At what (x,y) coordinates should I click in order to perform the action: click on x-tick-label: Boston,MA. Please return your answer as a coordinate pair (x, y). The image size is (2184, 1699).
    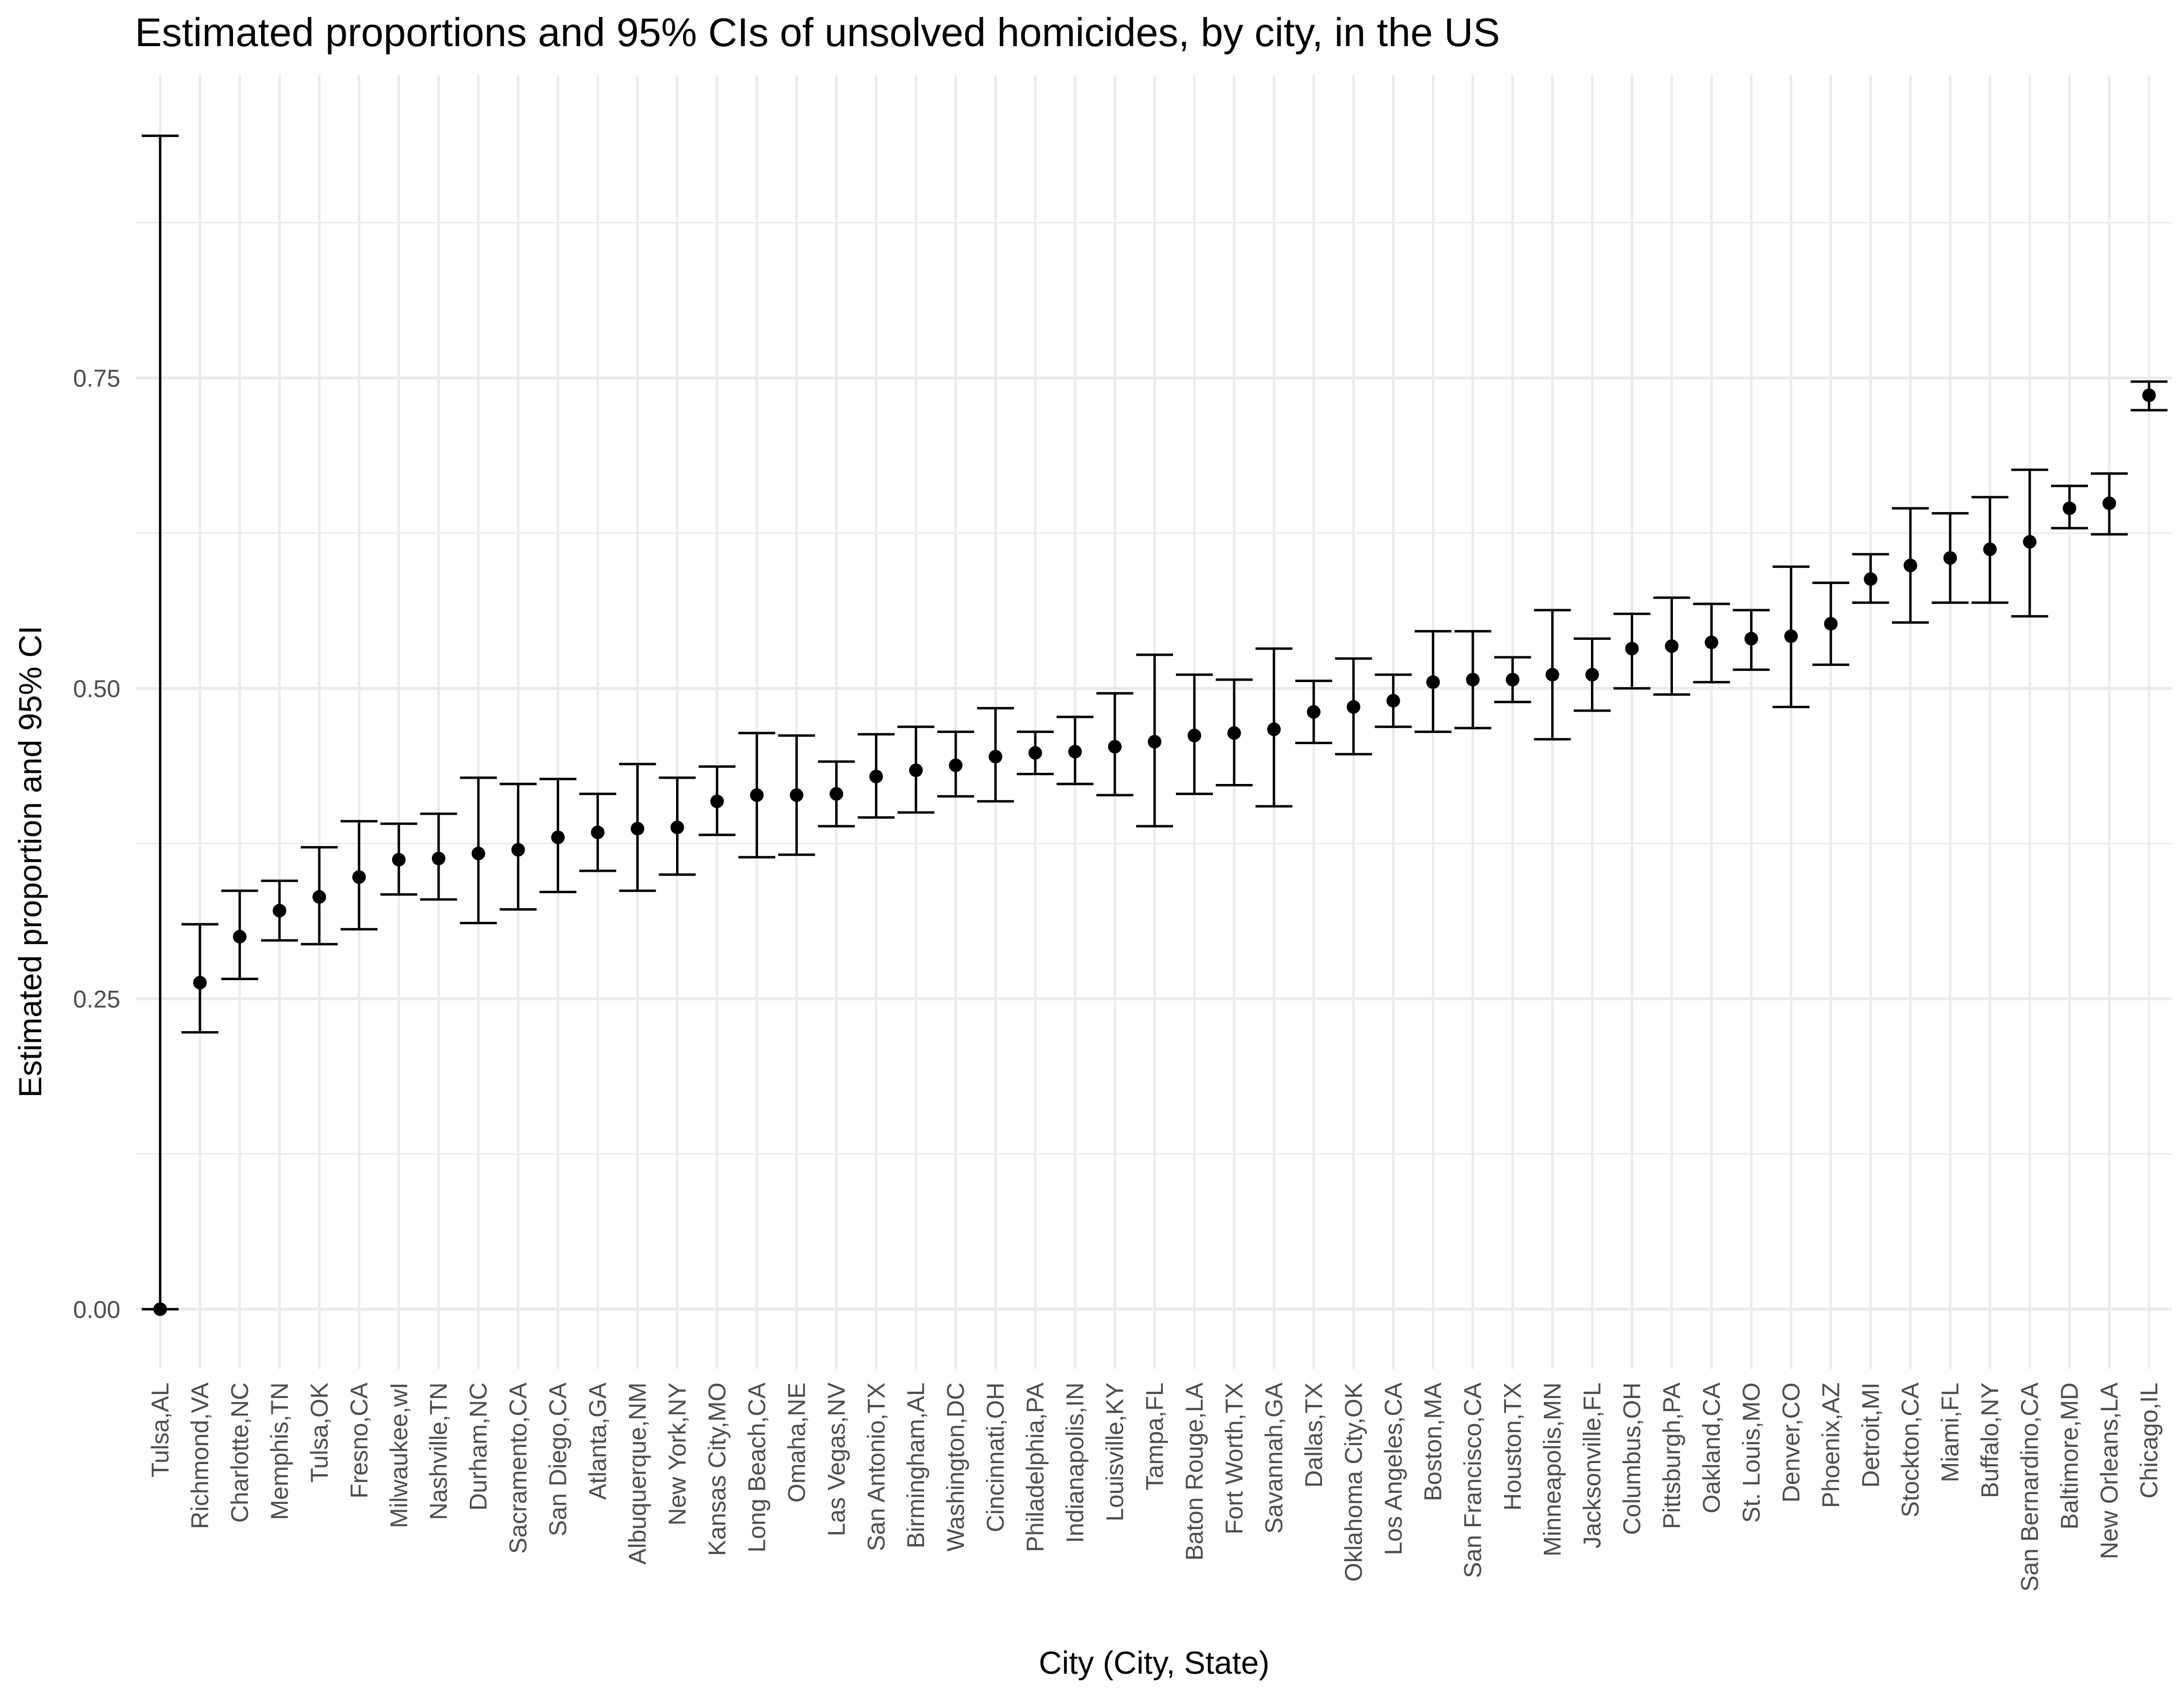
    Looking at the image, I should click on (1433, 1441).